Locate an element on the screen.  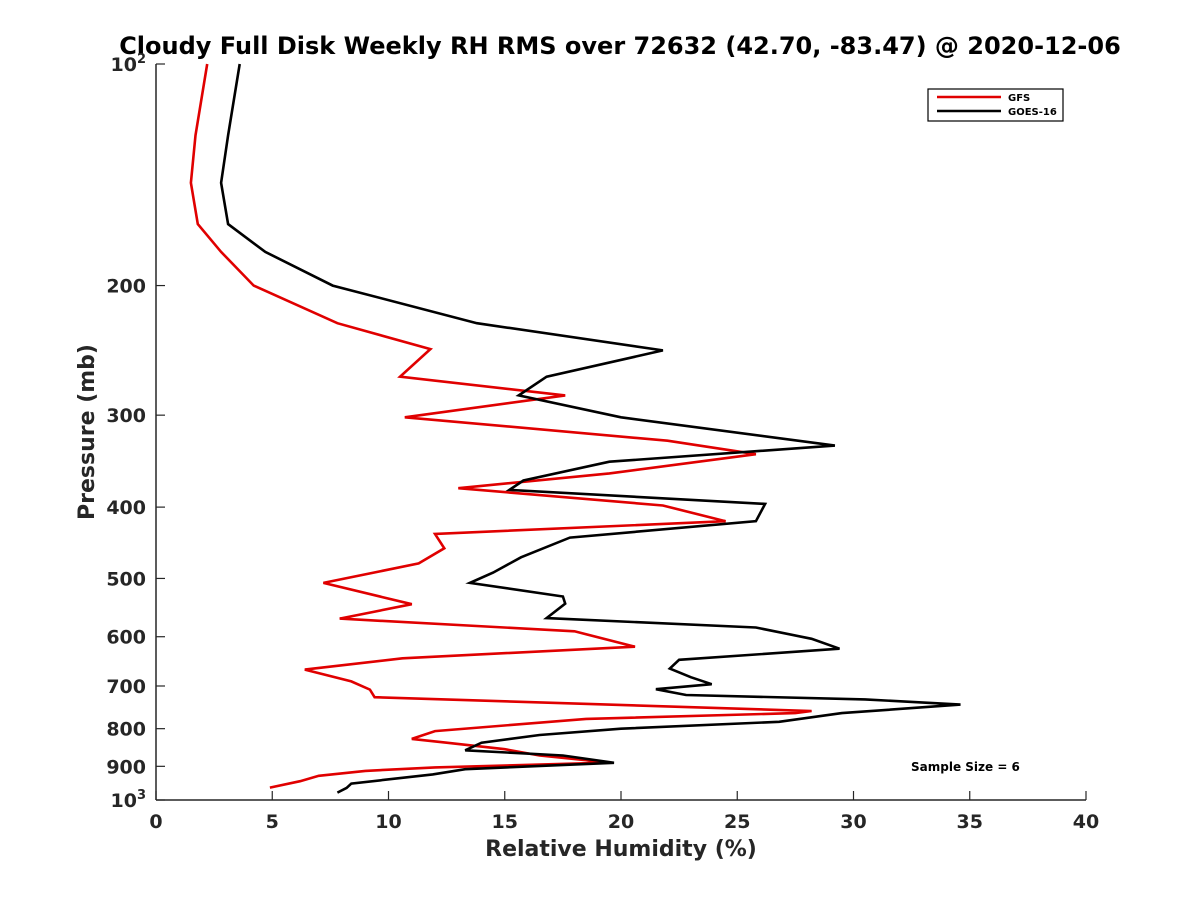
legend-label-gfs: GFS is located at coordinates (1019, 98).